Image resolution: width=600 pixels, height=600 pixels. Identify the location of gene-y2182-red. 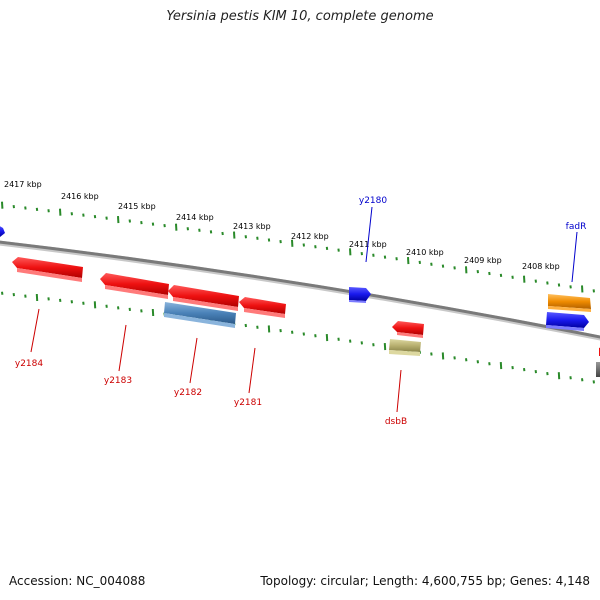
(203, 298).